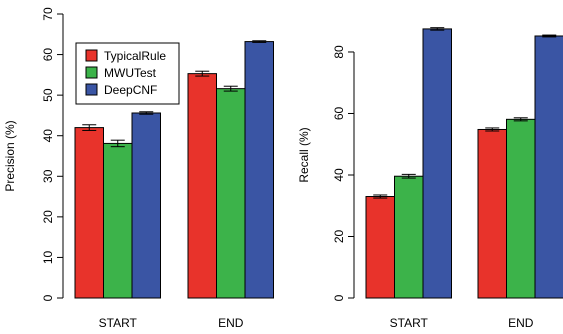 The image size is (563, 334). I want to click on legend-label-mwutest: MWUTest, so click(130, 73).